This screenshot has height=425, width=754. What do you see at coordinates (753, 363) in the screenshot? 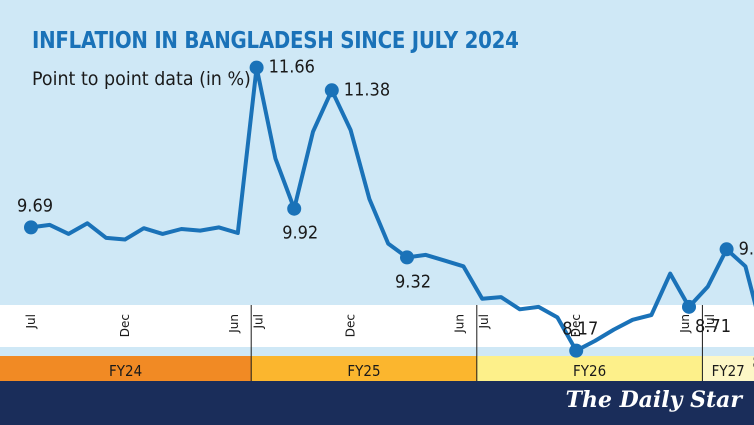
I see `data-point-label: 8.32` at bounding box center [753, 363].